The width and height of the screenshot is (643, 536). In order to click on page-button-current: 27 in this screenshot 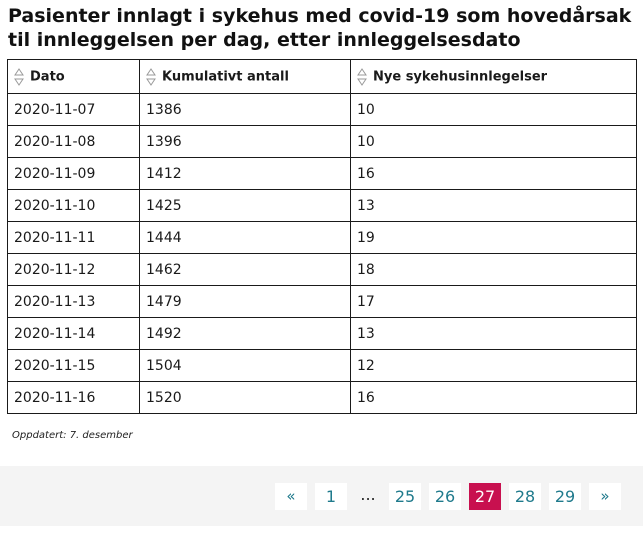, I will do `click(485, 496)`.